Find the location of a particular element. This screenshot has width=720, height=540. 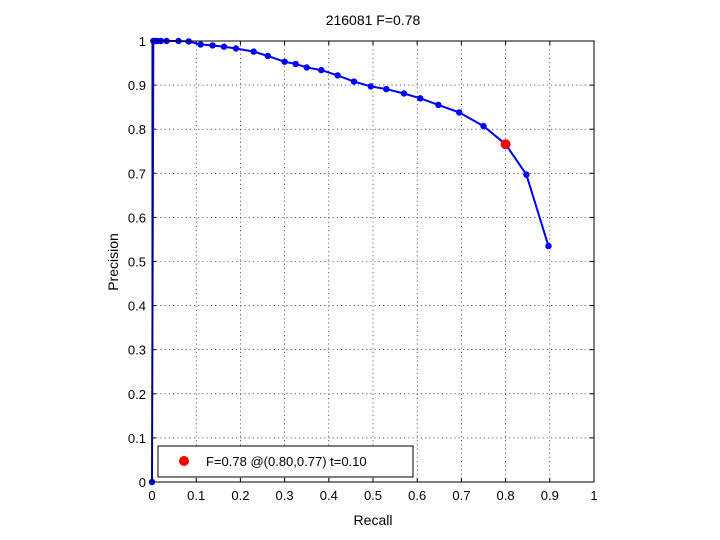

x-tick-label: 0.8 is located at coordinates (506, 495).